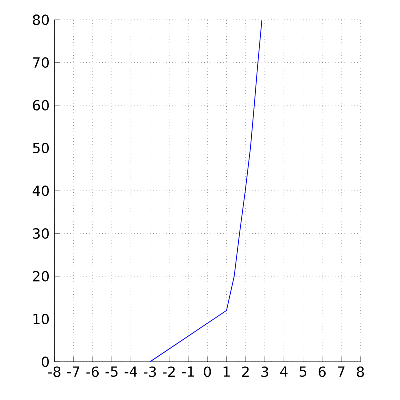 This screenshot has width=400, height=400. What do you see at coordinates (227, 371) in the screenshot?
I see `x-tick-label: 1` at bounding box center [227, 371].